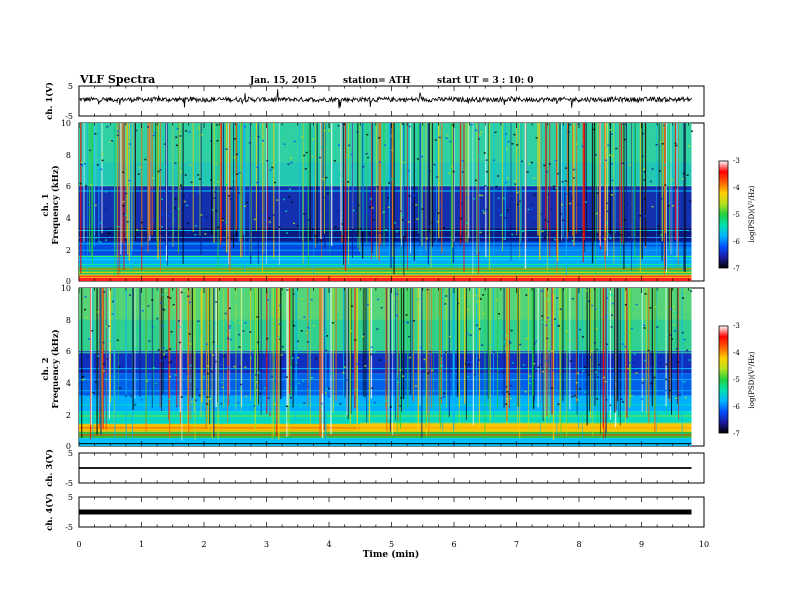 The width and height of the screenshot is (792, 612). Describe the element at coordinates (737, 380) in the screenshot. I see `ch2-colorbar: -3 -4 -5 -6 -7 log(PSD)(V²/Hz)` at that location.